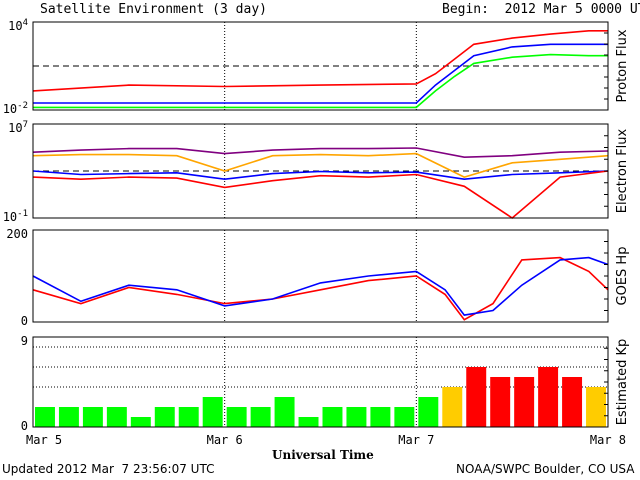 The image size is (640, 480). Describe the element at coordinates (24, 341) in the screenshot. I see `y-tick-label-top: 9` at that location.